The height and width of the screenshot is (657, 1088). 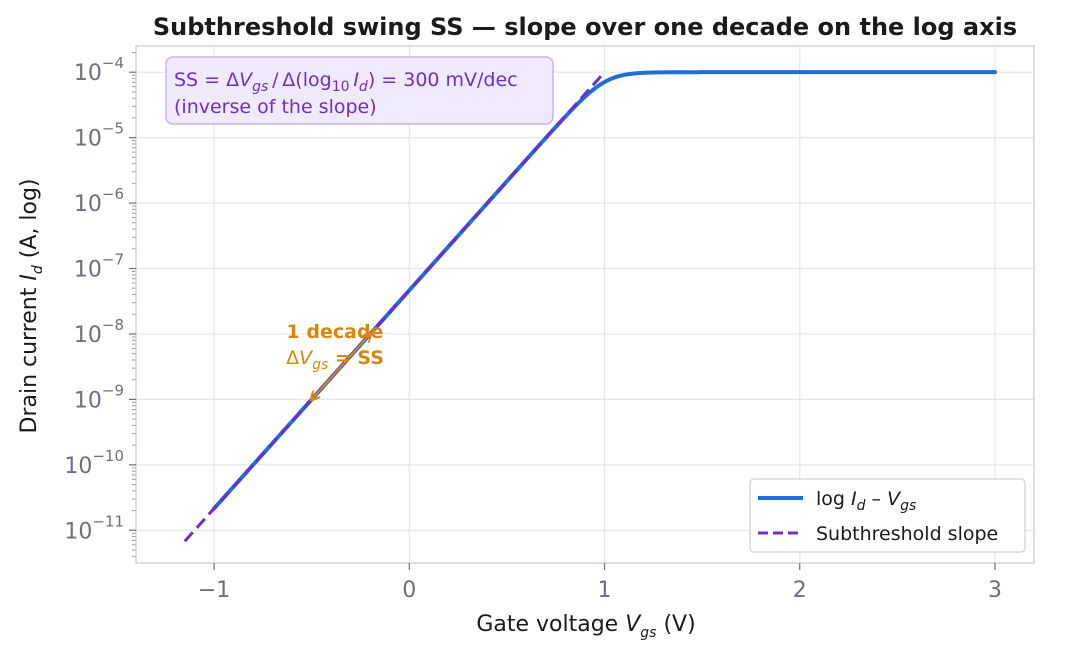 I want to click on legend: log Id – Vgs Subthreshold slope, so click(x=887, y=515).